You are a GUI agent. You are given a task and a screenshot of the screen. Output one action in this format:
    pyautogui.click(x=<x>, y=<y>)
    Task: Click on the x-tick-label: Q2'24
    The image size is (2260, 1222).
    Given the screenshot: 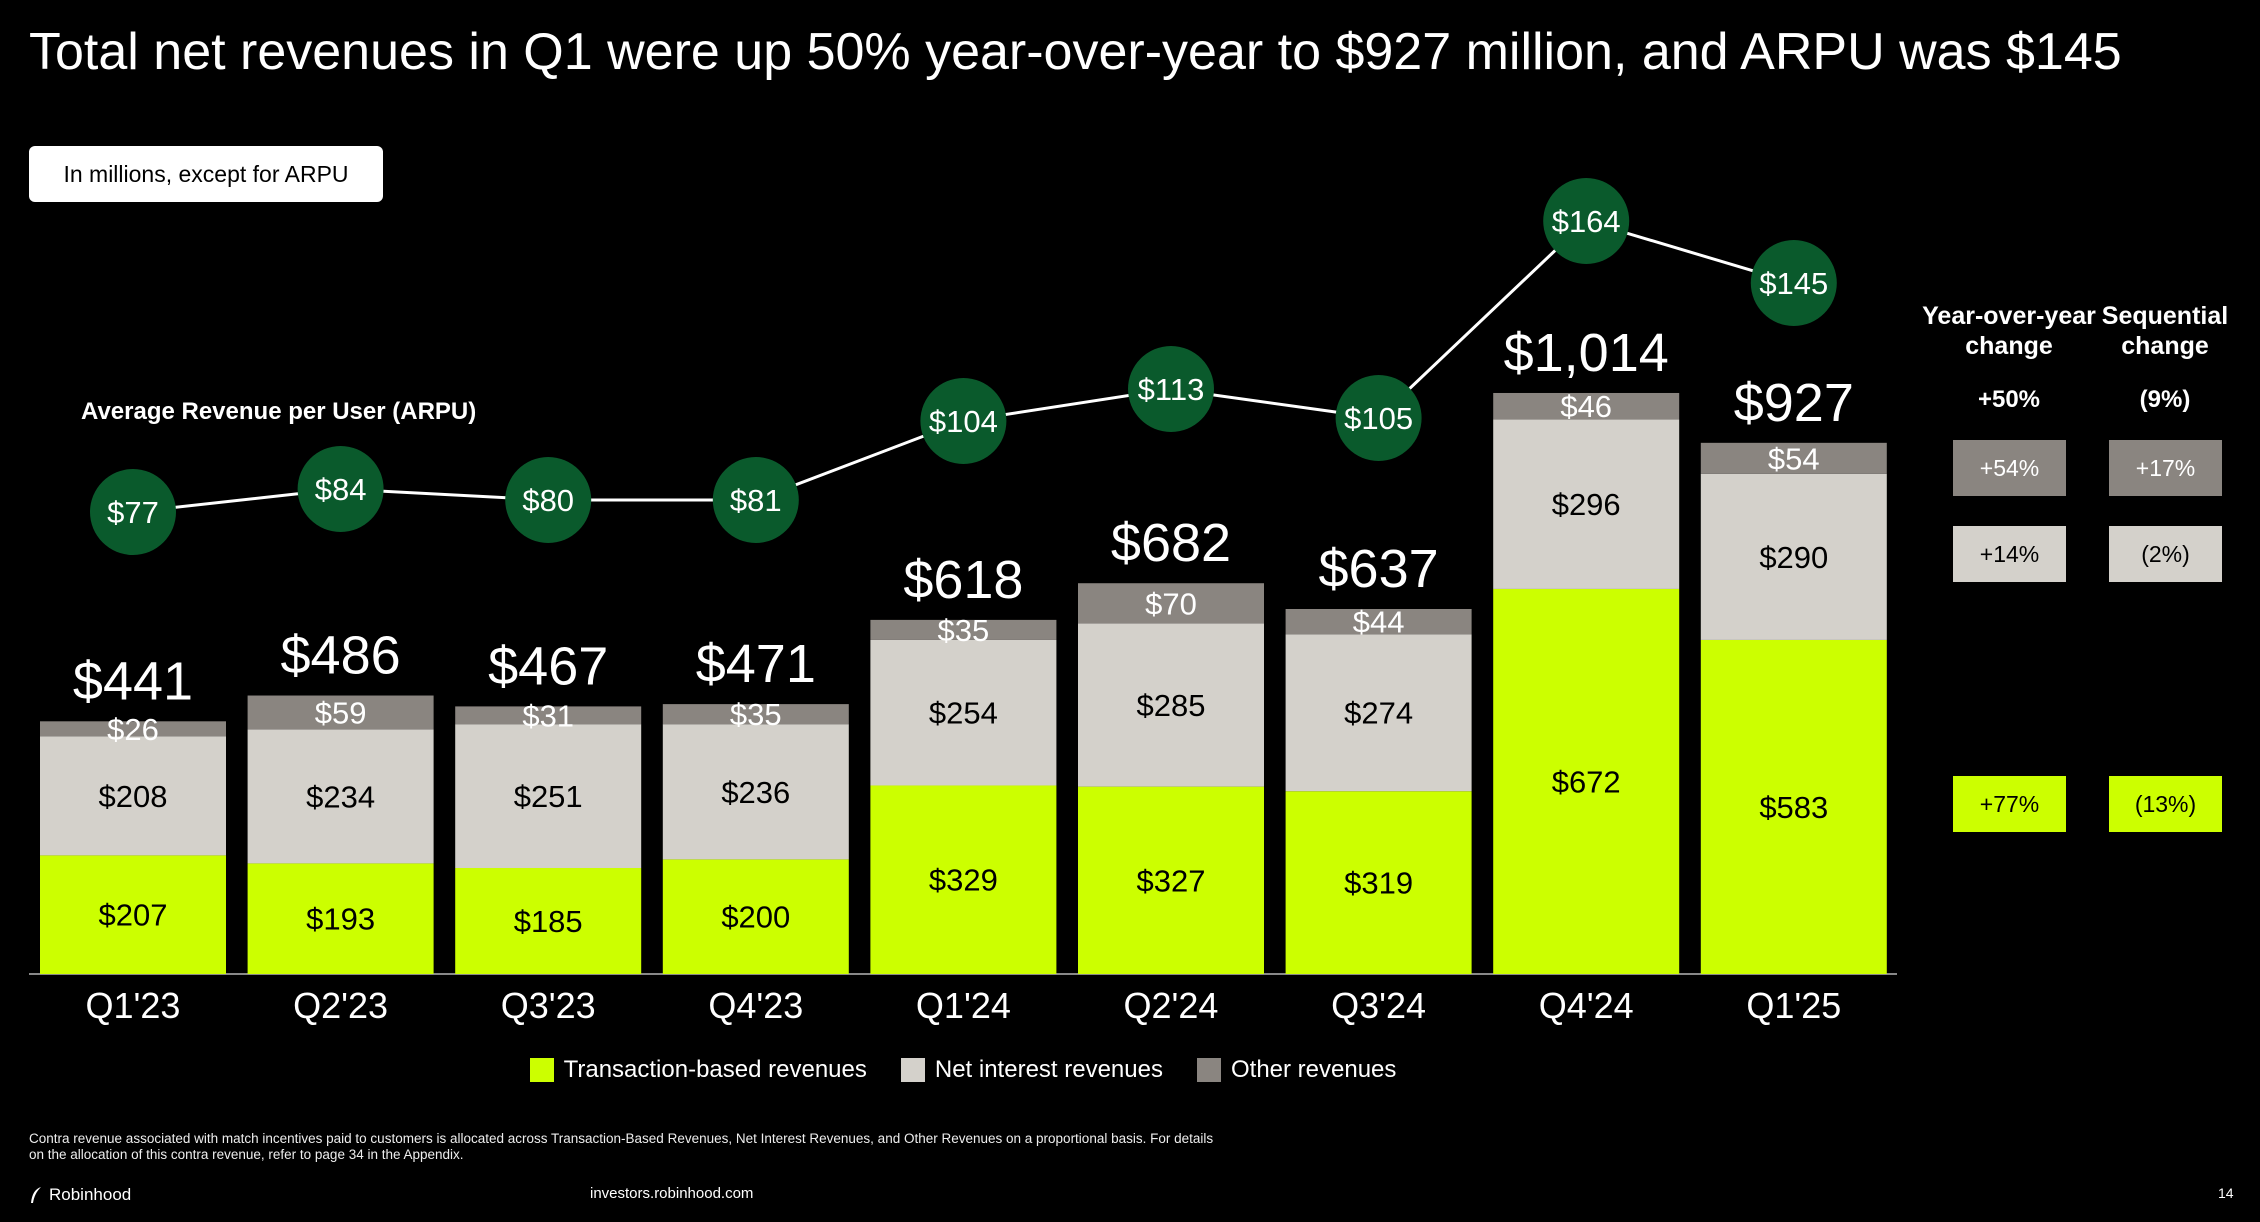 What is the action you would take?
    pyautogui.click(x=1171, y=1005)
    